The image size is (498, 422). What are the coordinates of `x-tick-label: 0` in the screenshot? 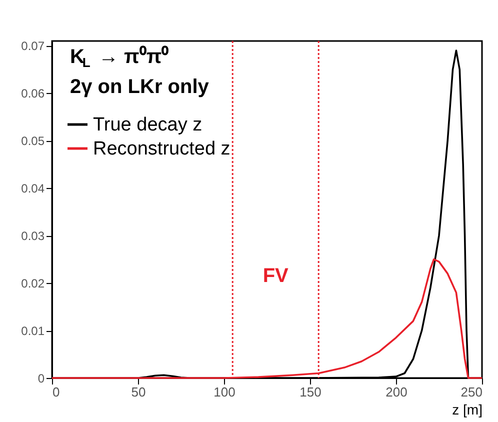 It's located at (56, 392).